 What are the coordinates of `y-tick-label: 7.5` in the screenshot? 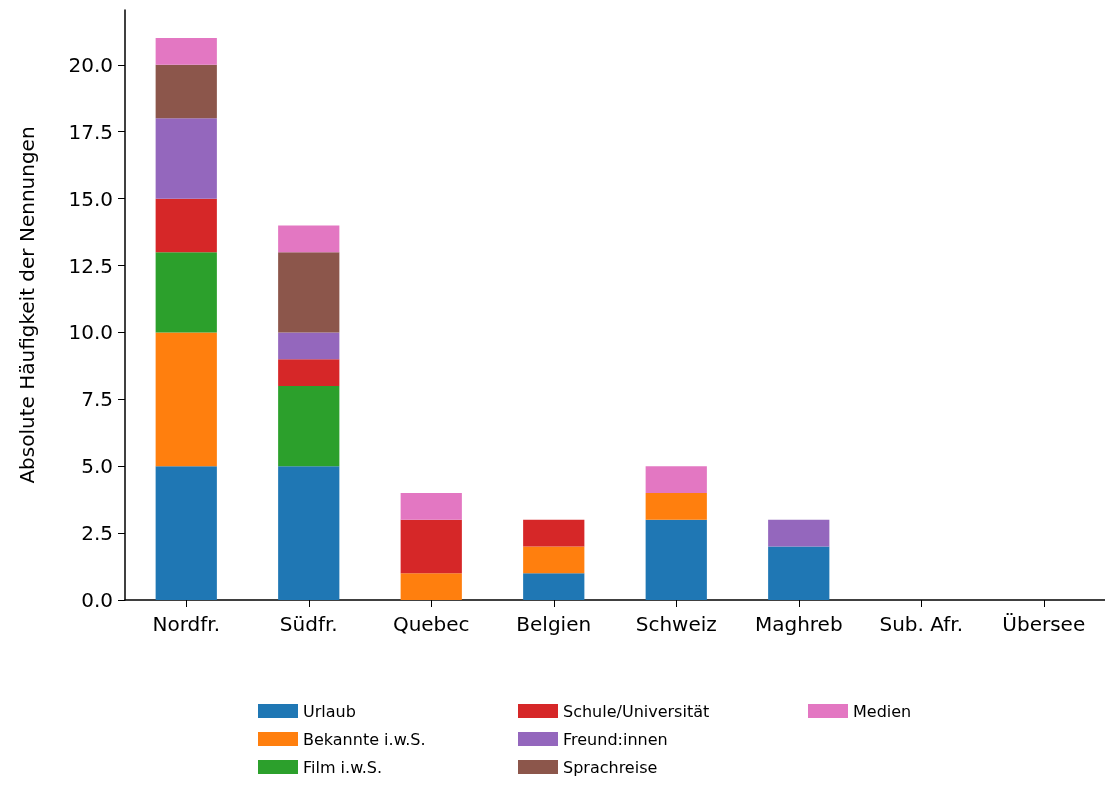 It's located at (97, 399).